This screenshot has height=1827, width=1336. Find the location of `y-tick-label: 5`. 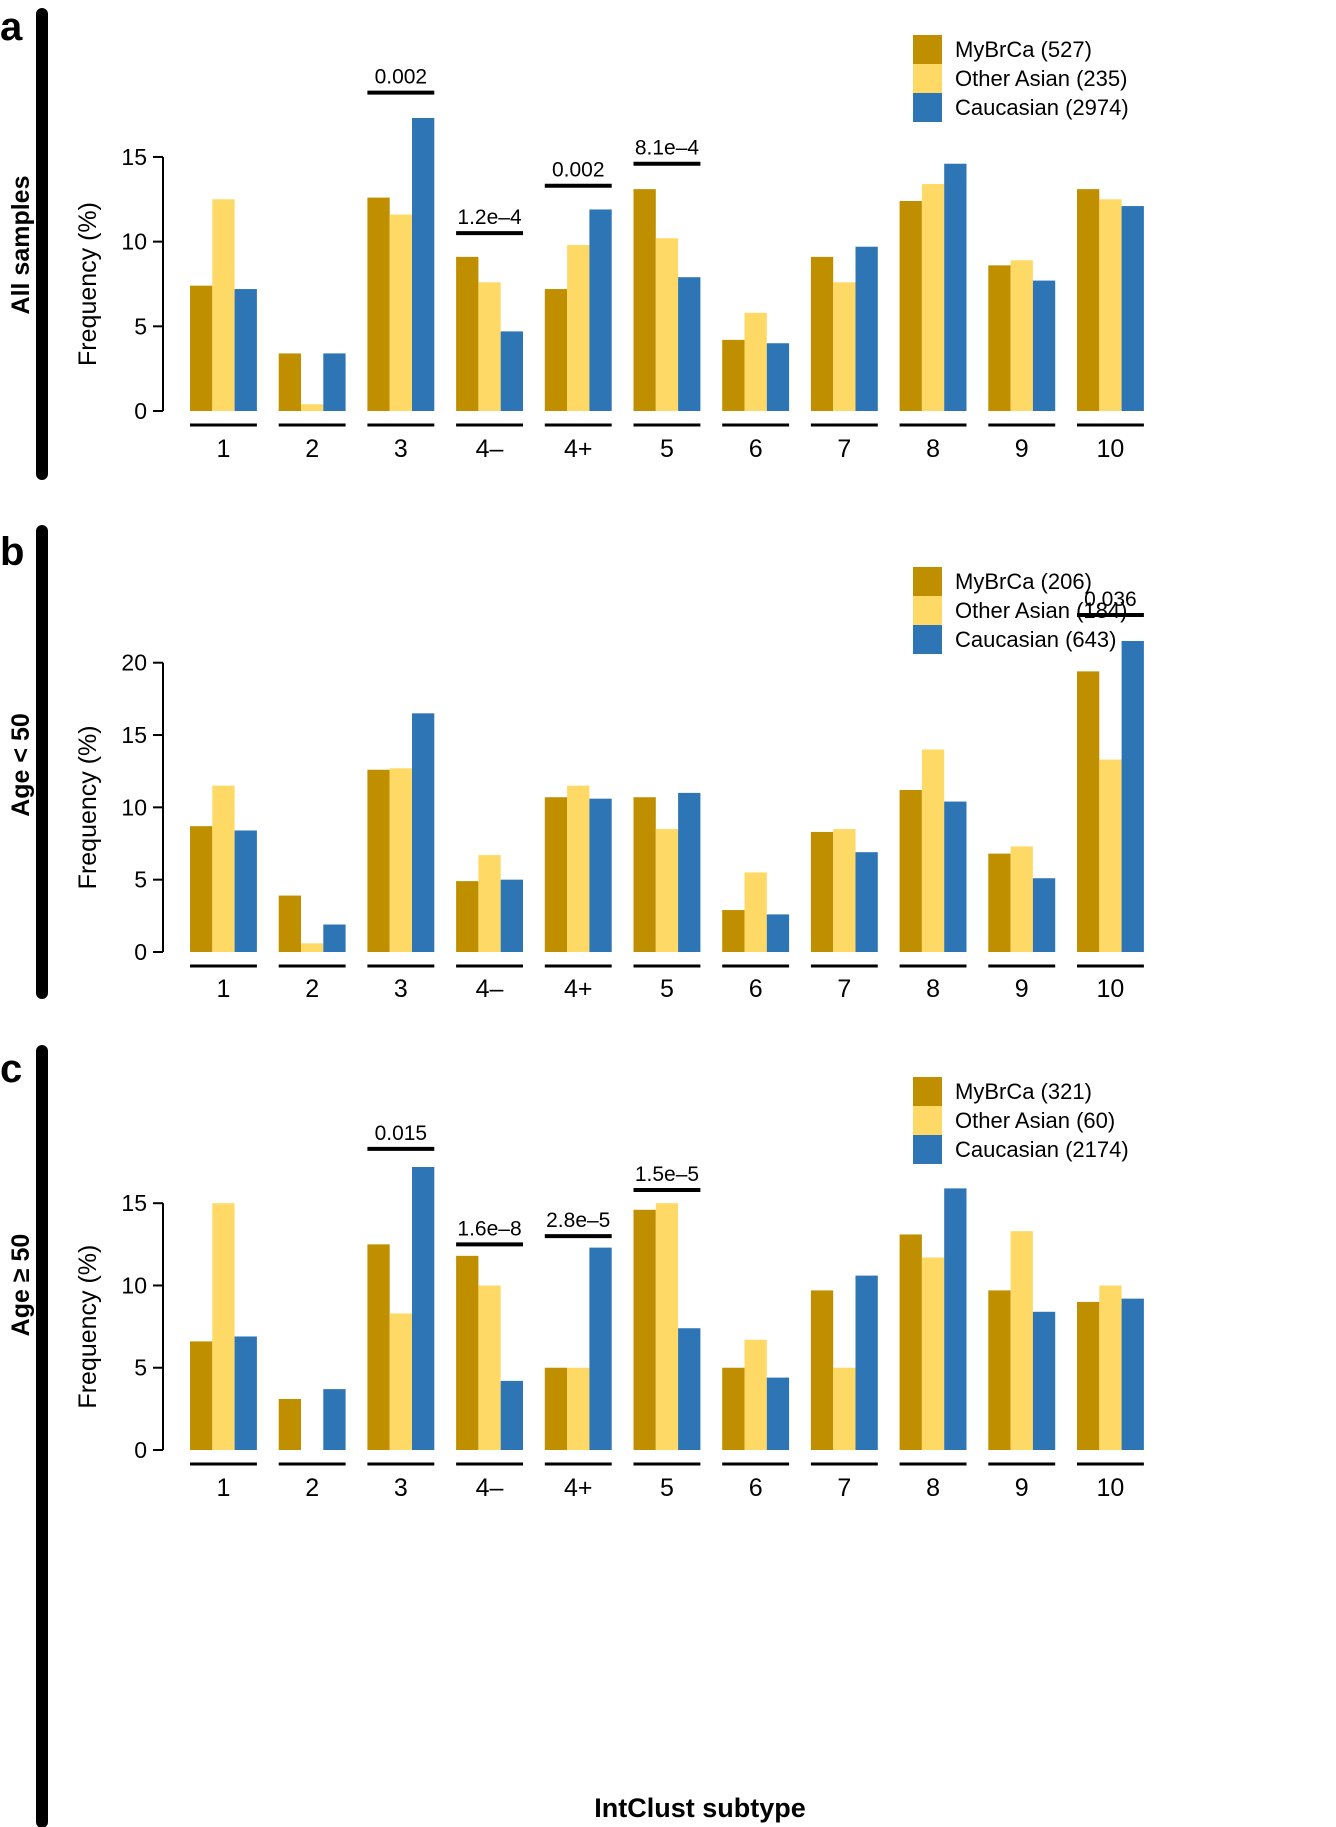

y-tick-label: 5 is located at coordinates (140, 326).